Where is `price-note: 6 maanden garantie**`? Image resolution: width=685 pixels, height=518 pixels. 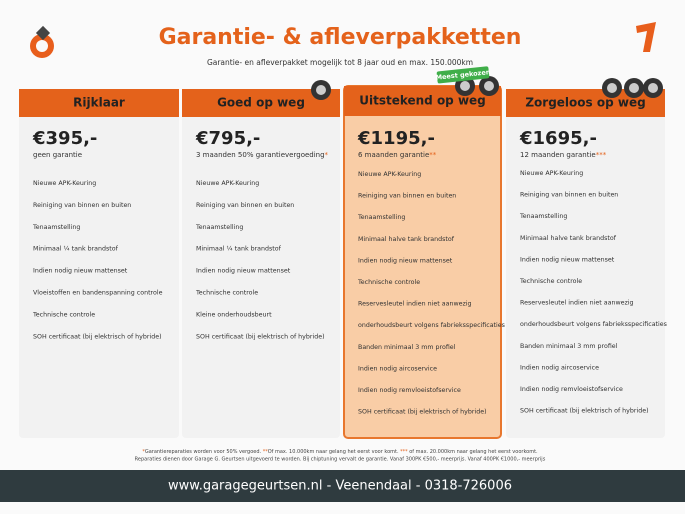 price-note: 6 maanden garantie** is located at coordinates (397, 155).